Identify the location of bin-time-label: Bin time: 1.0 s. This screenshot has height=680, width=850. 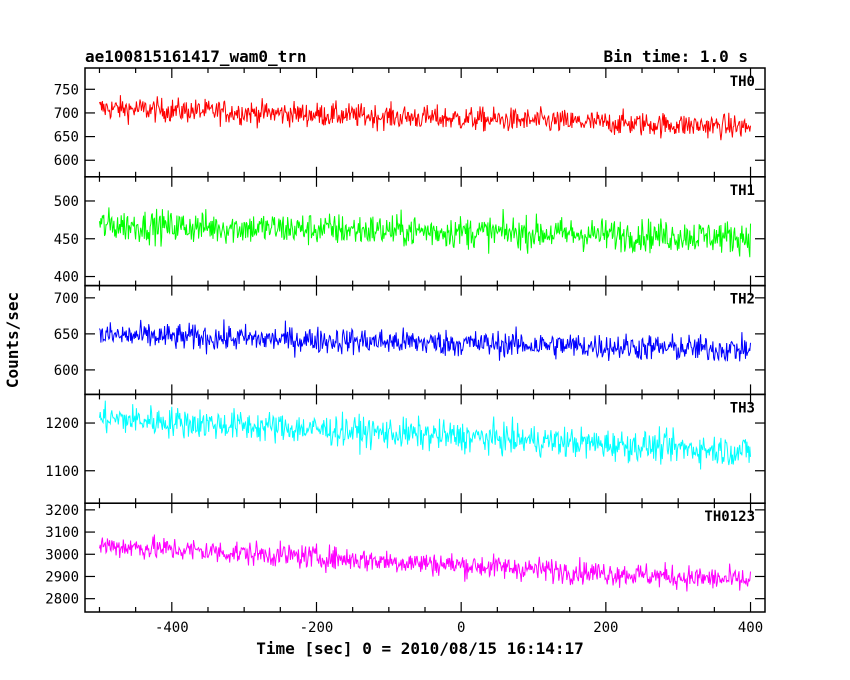
(676, 56).